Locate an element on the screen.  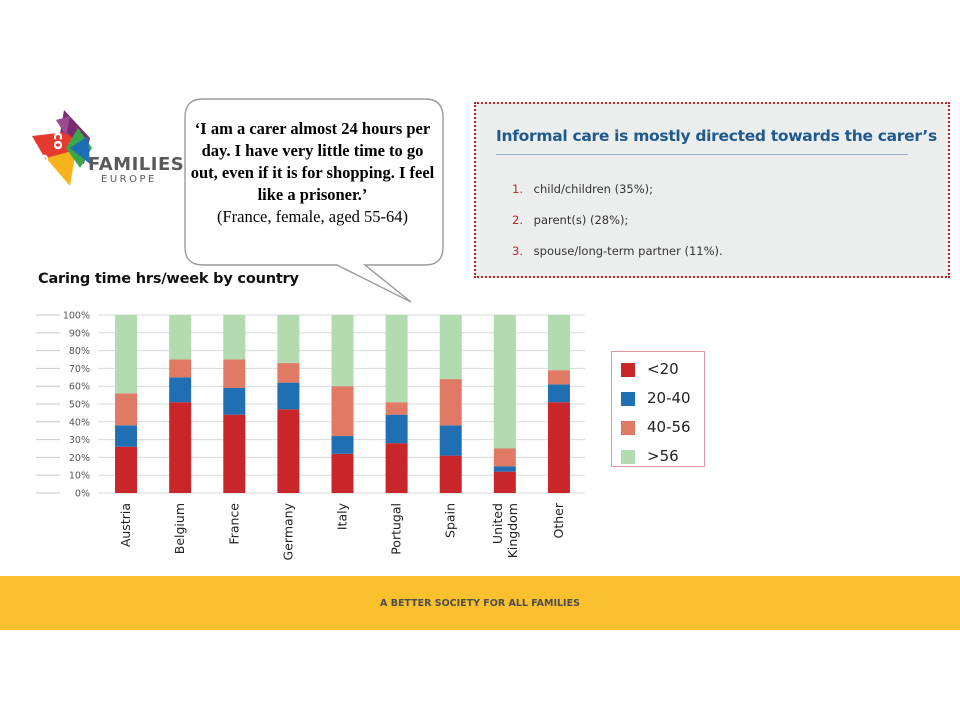
y-tick-label: 20% is located at coordinates (79, 458).